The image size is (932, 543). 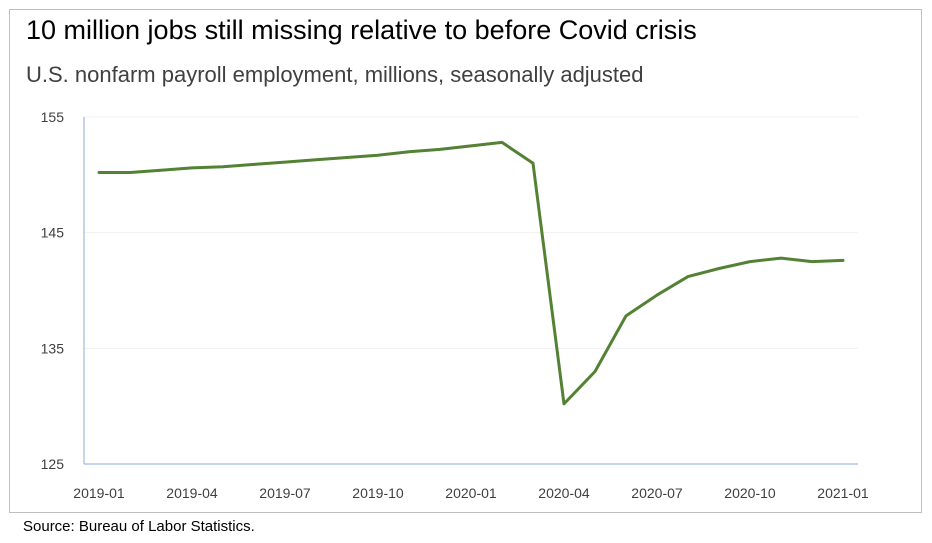 What do you see at coordinates (750, 493) in the screenshot?
I see `x-tick-label-2020-10: 2020-10` at bounding box center [750, 493].